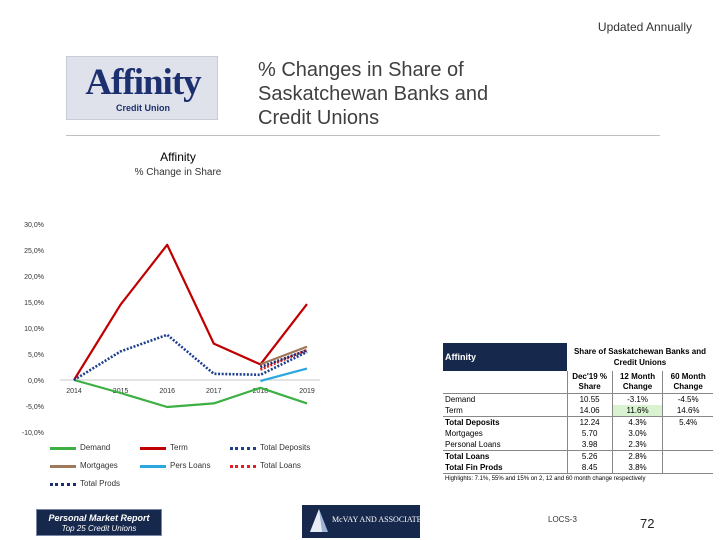 The height and width of the screenshot is (540, 720). What do you see at coordinates (589, 411) in the screenshot?
I see `share-cell: 14.06` at bounding box center [589, 411].